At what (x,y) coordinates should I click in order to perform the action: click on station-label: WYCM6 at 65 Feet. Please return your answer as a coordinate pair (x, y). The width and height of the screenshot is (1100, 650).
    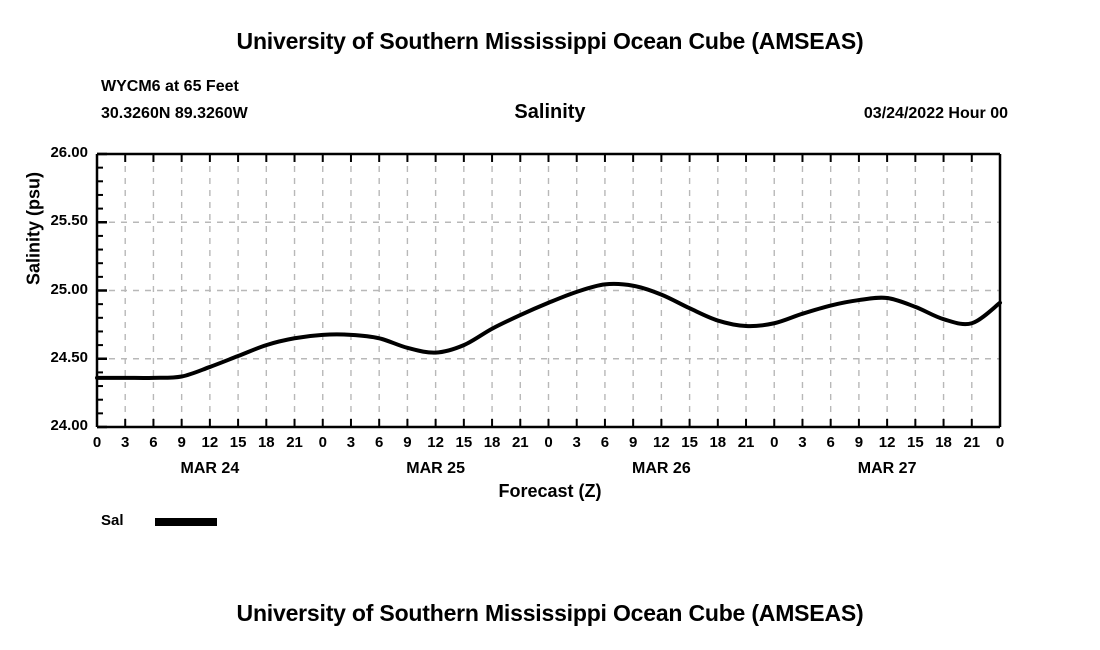
    Looking at the image, I should click on (170, 86).